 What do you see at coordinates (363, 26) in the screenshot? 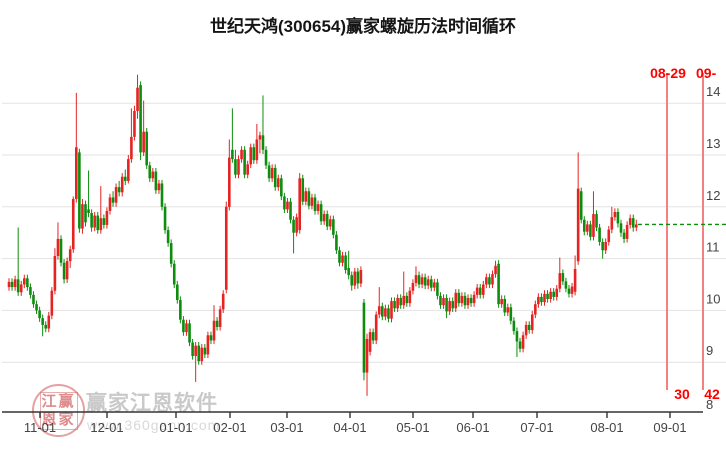
I see `chart-title: 世纪天鸿(300654)赢家螺旋历法时间循环` at bounding box center [363, 26].